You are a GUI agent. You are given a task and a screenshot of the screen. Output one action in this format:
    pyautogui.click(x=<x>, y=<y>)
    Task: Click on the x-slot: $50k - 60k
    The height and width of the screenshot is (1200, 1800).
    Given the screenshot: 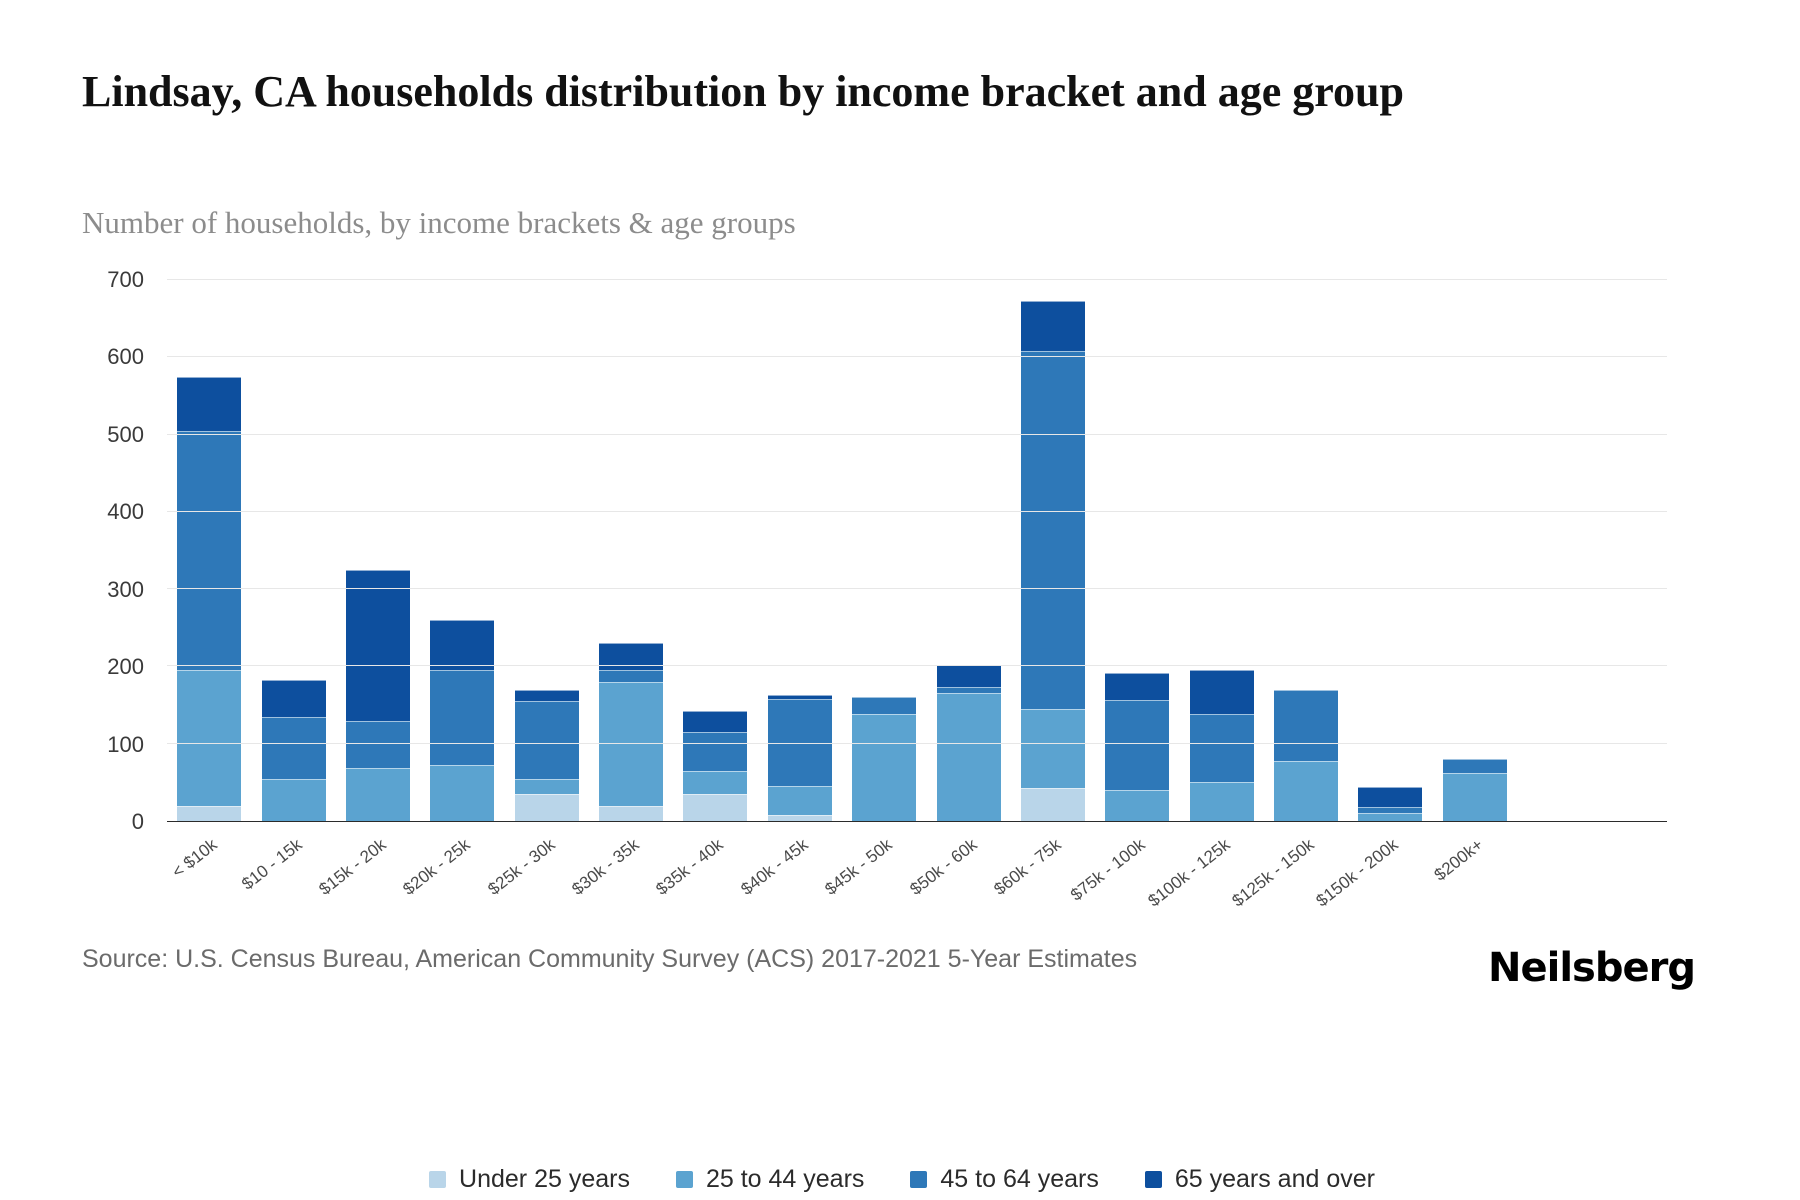 What is the action you would take?
    pyautogui.click(x=958, y=868)
    